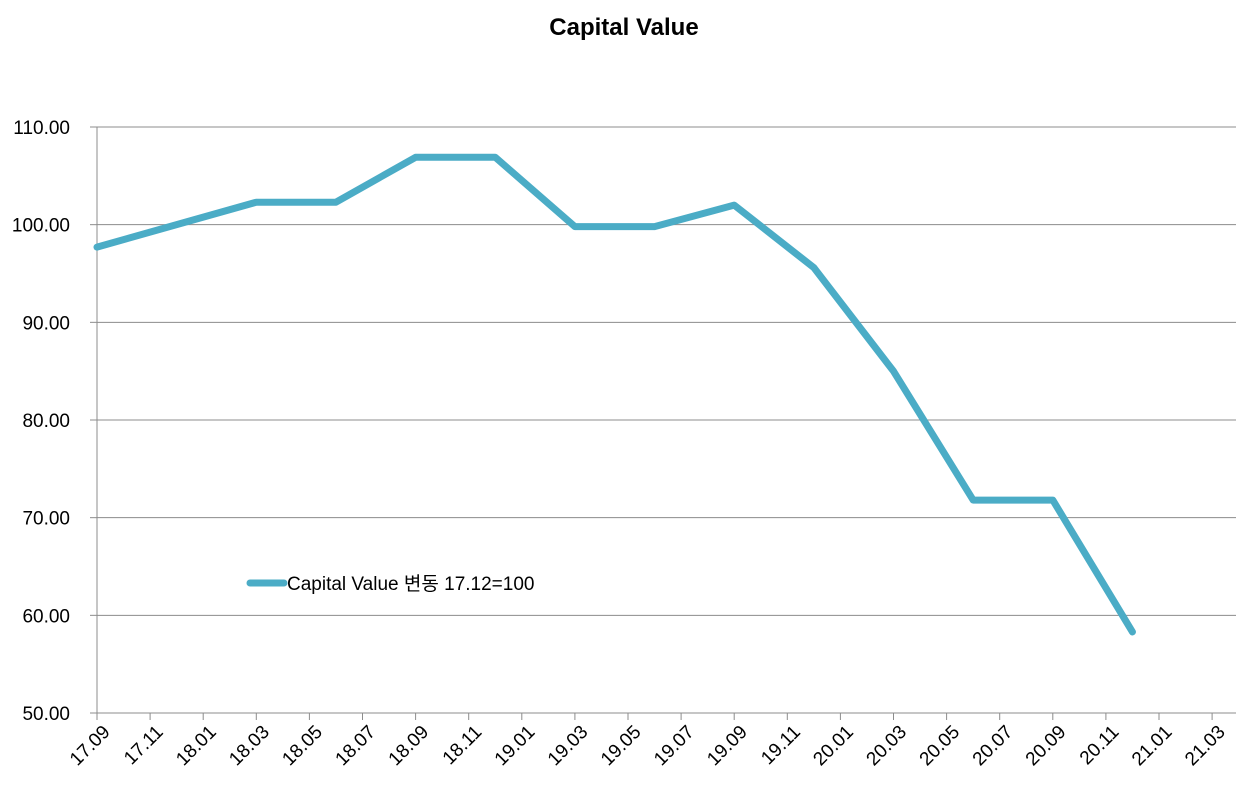  What do you see at coordinates (90, 746) in the screenshot?
I see `x-tick-label: 17.09` at bounding box center [90, 746].